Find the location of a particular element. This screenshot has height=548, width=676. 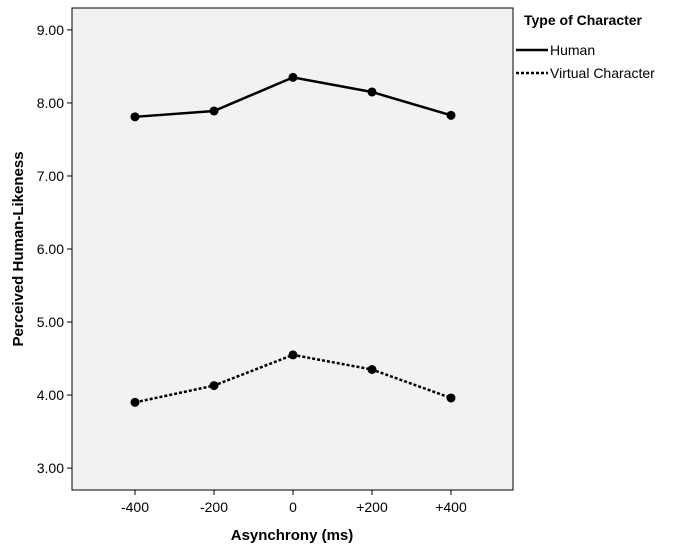

y-tick-label: 9.00 is located at coordinates (50, 30).